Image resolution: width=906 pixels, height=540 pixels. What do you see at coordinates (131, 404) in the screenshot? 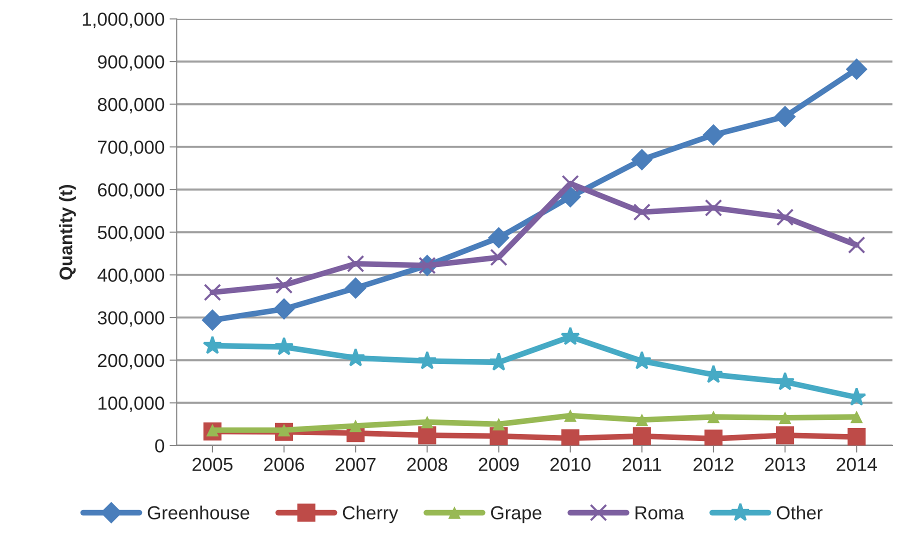
I see `y-tick-label: 100,000` at bounding box center [131, 404].